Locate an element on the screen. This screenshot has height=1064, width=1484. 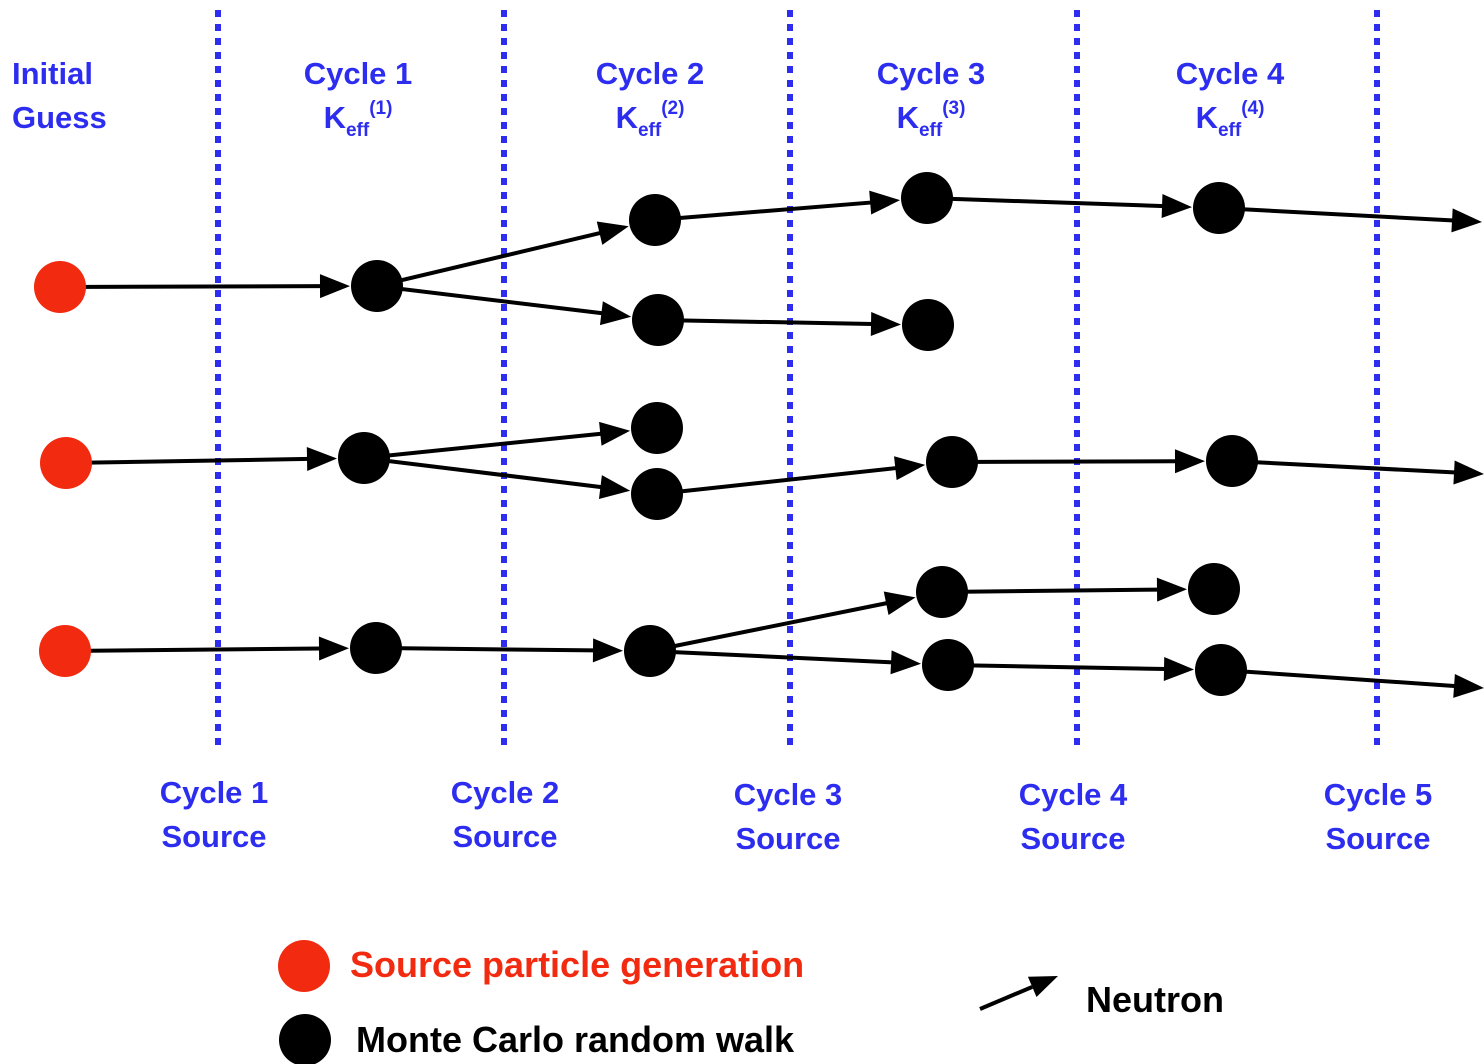
edge-m-o-head is located at coordinates (905, 662).